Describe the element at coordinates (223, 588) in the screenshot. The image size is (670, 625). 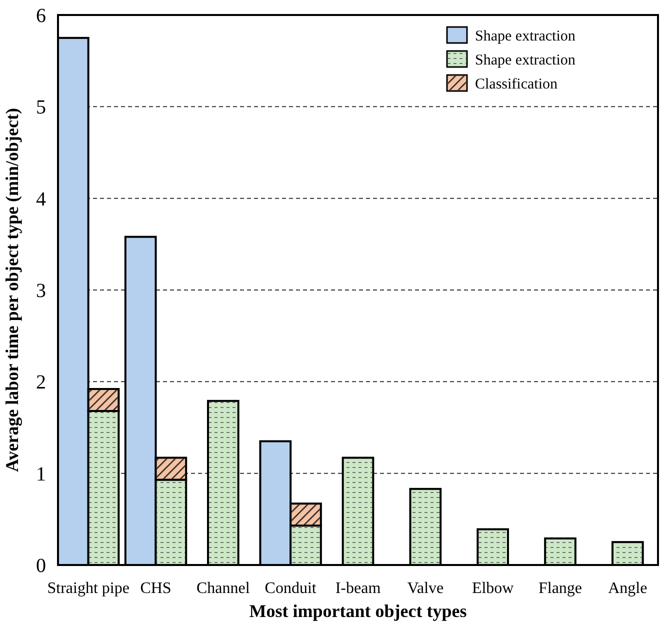
I see `x-tick-label: Channel` at that location.